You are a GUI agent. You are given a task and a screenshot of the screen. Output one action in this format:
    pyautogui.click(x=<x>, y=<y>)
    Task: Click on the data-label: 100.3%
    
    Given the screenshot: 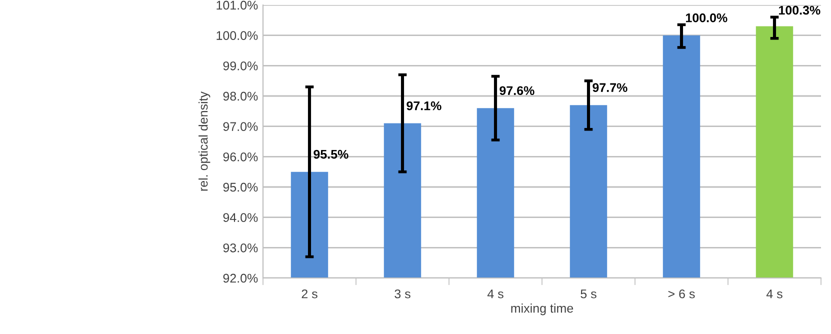 What is the action you would take?
    pyautogui.click(x=799, y=10)
    